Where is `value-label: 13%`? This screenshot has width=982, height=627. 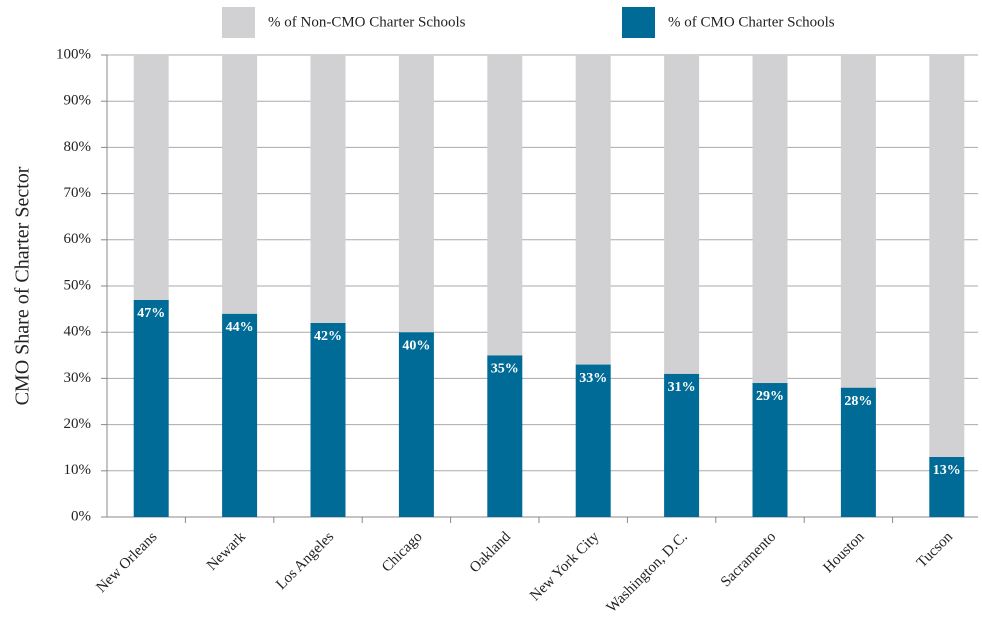
value-label: 13% is located at coordinates (947, 470).